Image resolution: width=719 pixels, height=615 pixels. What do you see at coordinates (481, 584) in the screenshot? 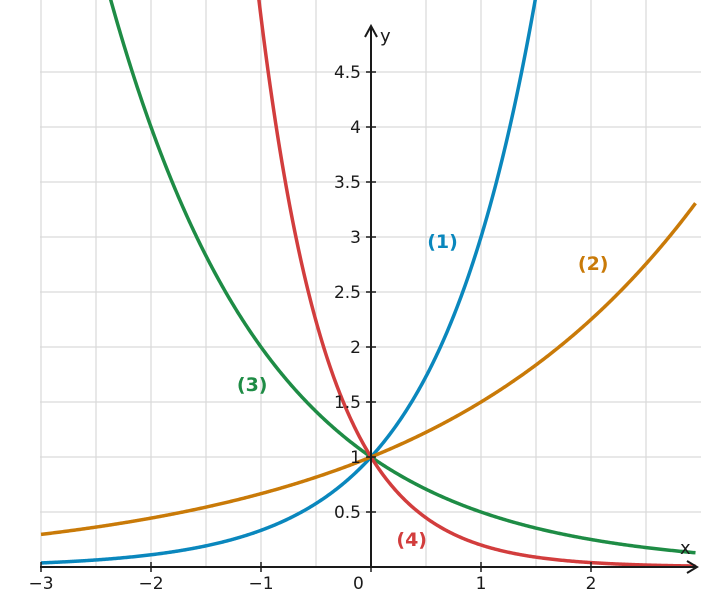
I see `x-tick-label: 1` at bounding box center [481, 584].